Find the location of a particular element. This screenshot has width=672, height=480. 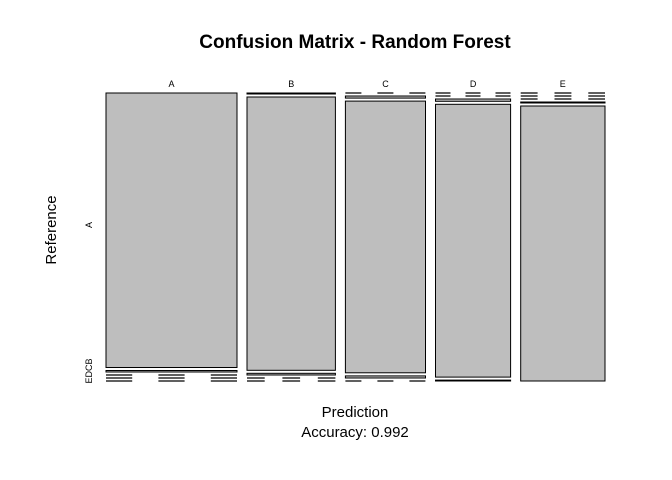

y-tick-label: A is located at coordinates (89, 225).